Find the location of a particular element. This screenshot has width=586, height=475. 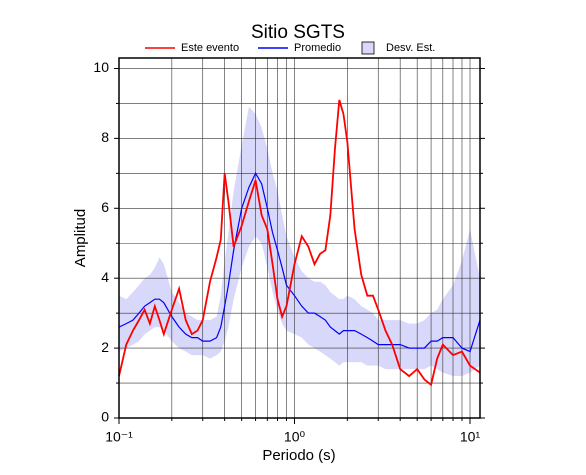

x-tick-label: 10¹ is located at coordinates (470, 437).